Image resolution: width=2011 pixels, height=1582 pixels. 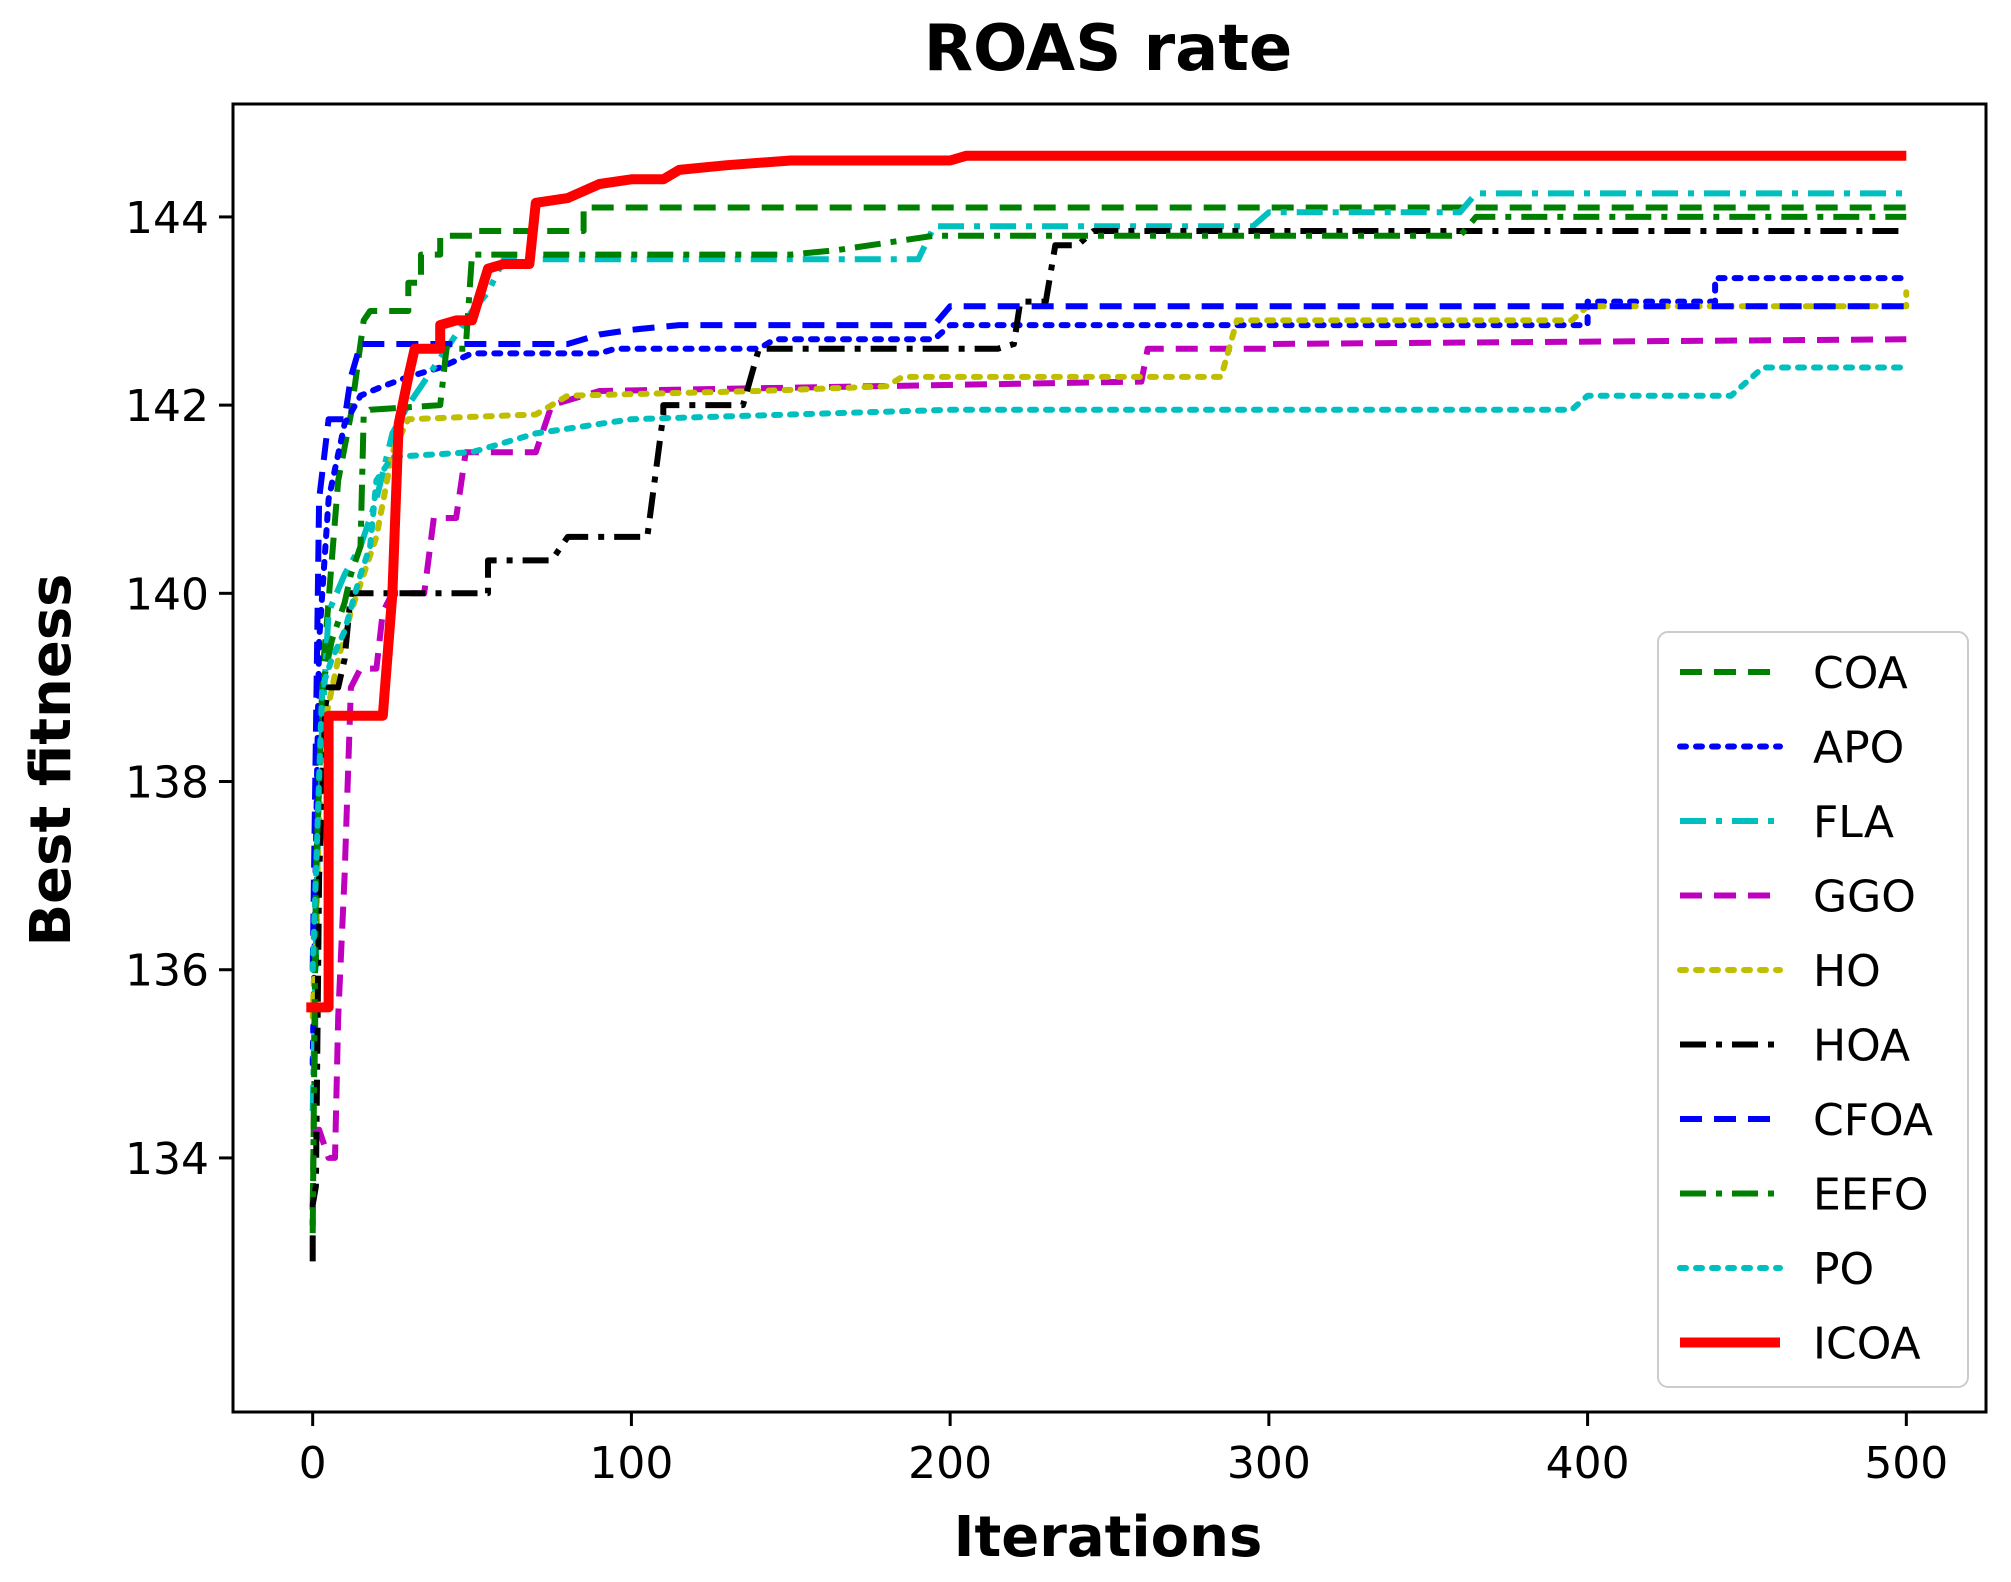 I want to click on y-tick-label: 140, so click(x=167, y=594).